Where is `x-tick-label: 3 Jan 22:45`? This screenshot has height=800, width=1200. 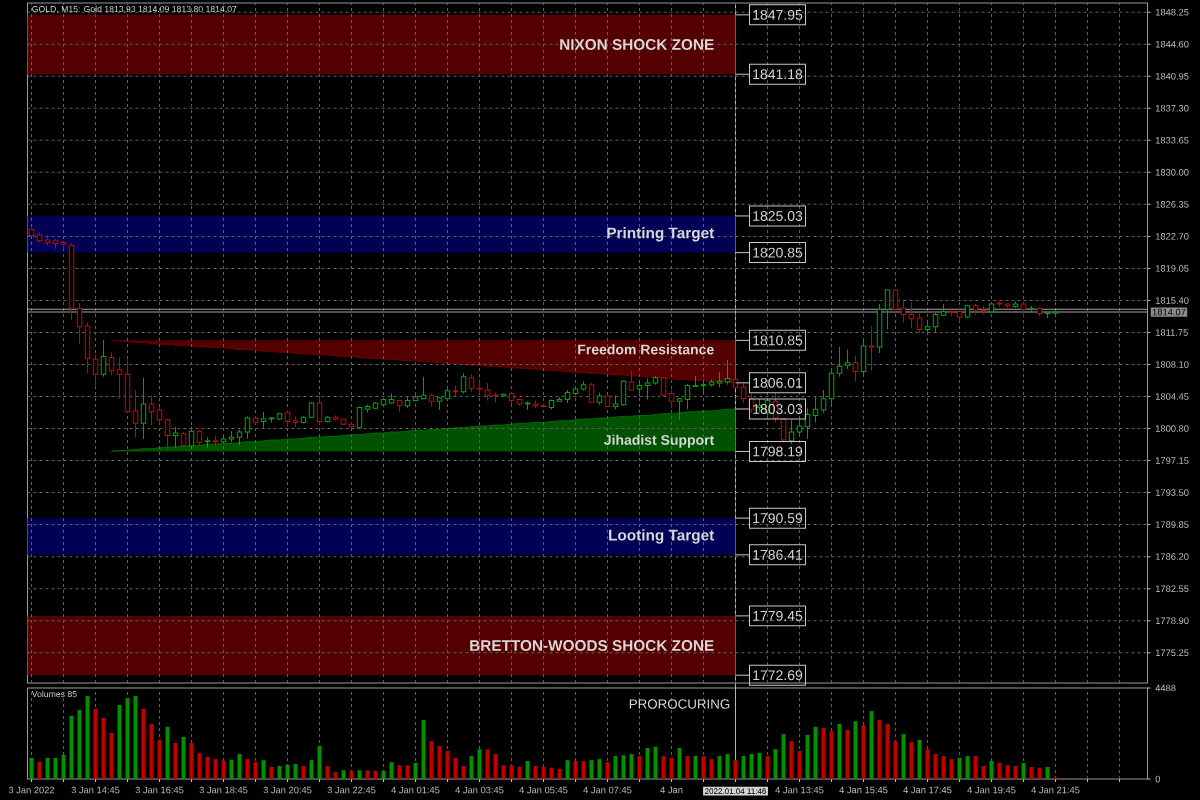
x-tick-label: 3 Jan 22:45 is located at coordinates (351, 790).